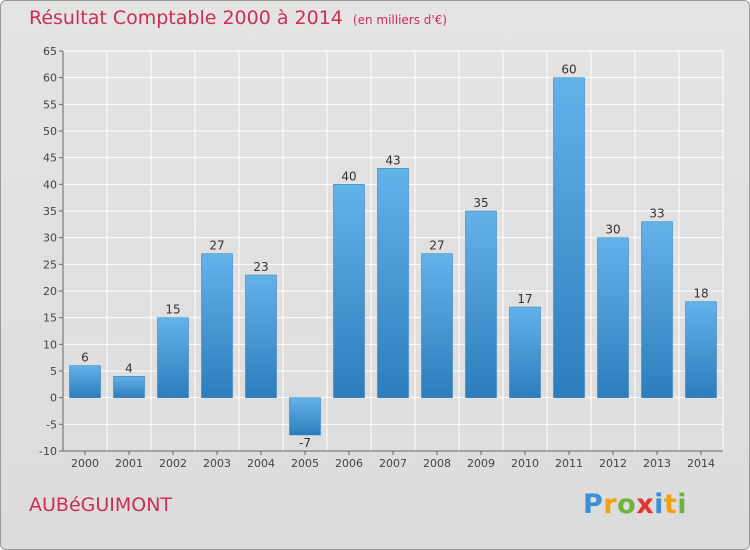 This screenshot has width=750, height=550. What do you see at coordinates (348, 176) in the screenshot?
I see `value-label-2006: 40` at bounding box center [348, 176].